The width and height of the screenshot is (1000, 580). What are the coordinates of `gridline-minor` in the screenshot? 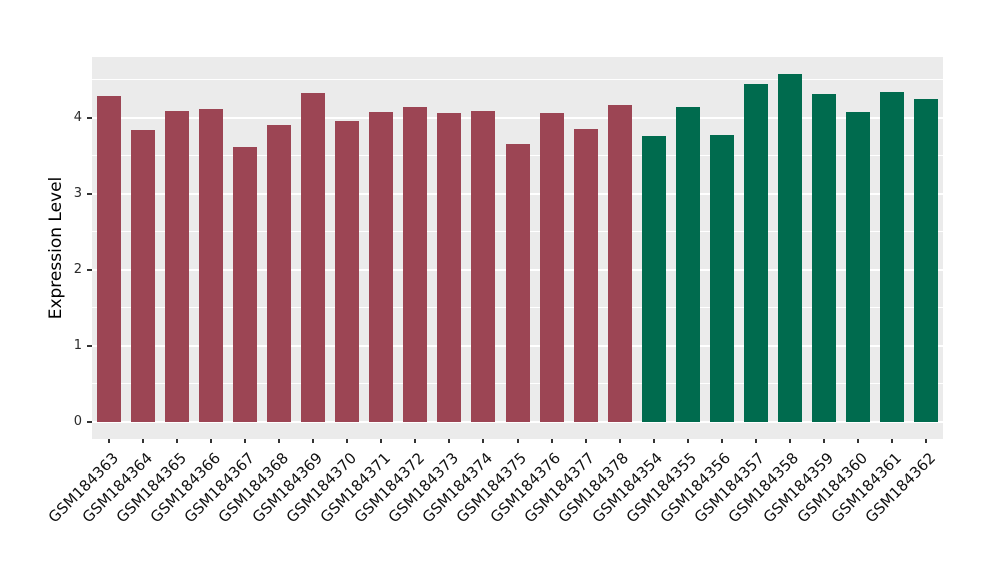 It's located at (517, 80).